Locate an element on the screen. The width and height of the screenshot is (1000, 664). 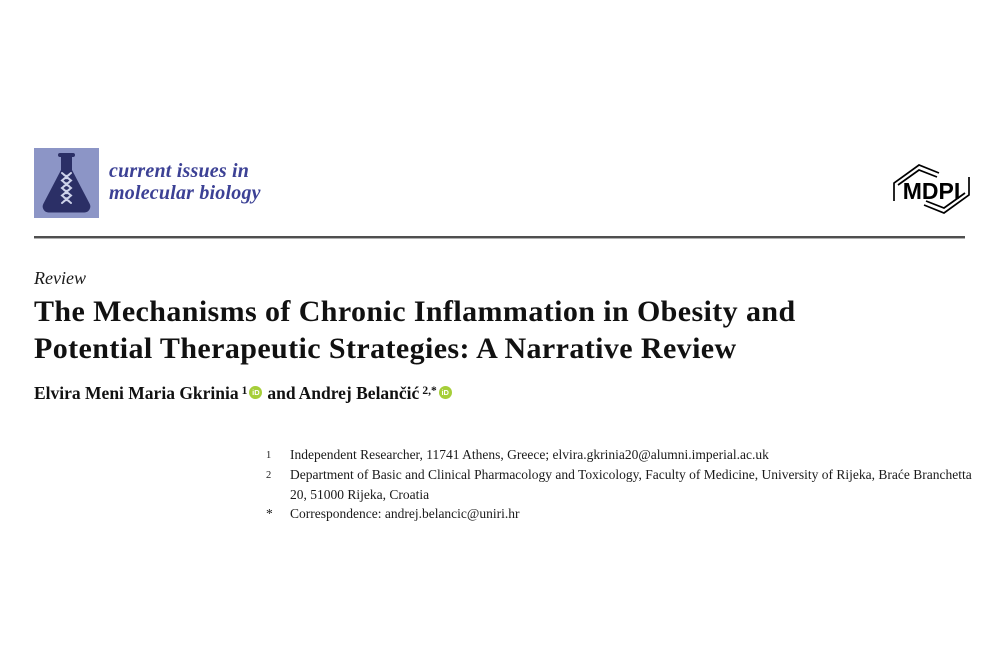
mdpi-logo: MDPI is located at coordinates (931, 189).